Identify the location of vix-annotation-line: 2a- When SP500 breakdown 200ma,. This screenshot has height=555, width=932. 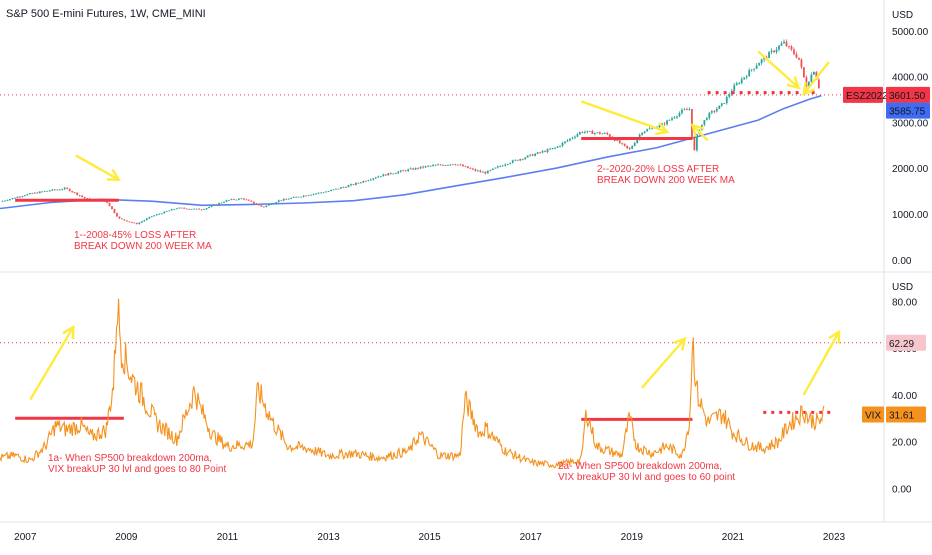
(640, 466).